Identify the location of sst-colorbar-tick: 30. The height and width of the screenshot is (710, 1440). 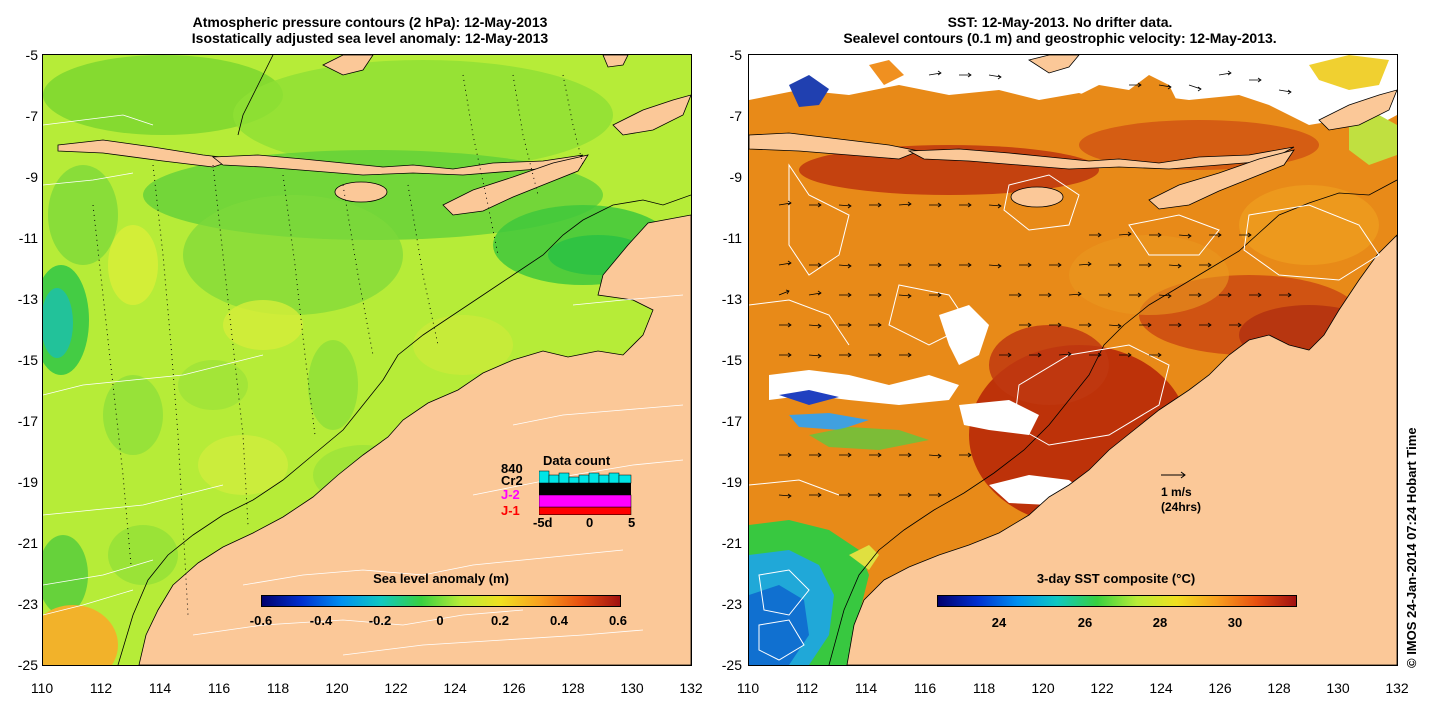
(1235, 622).